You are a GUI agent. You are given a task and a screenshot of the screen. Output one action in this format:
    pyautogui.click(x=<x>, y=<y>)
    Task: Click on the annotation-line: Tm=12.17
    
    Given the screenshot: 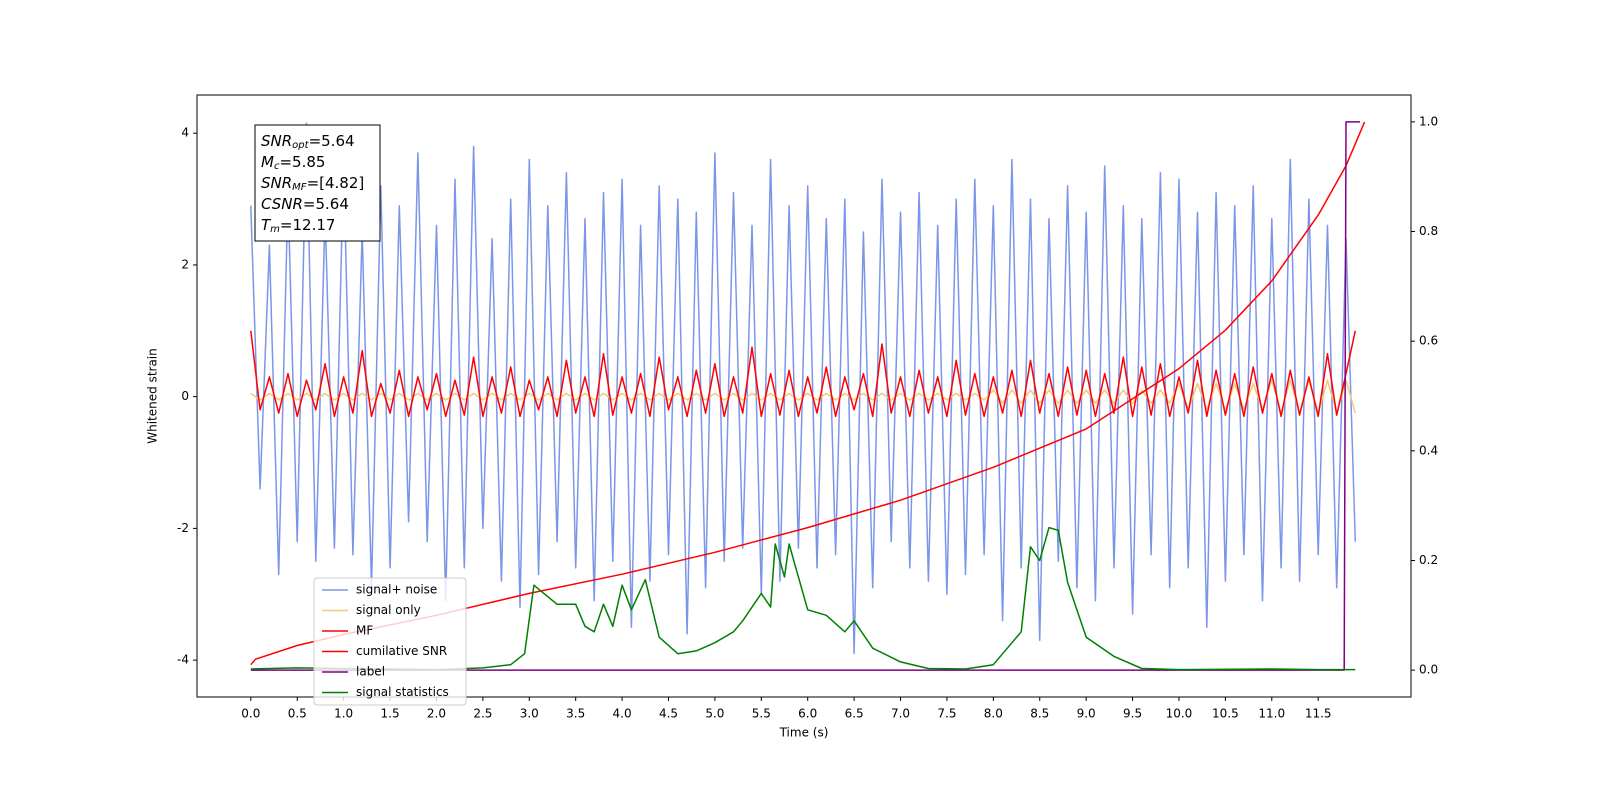 What is the action you would take?
    pyautogui.click(x=298, y=226)
    